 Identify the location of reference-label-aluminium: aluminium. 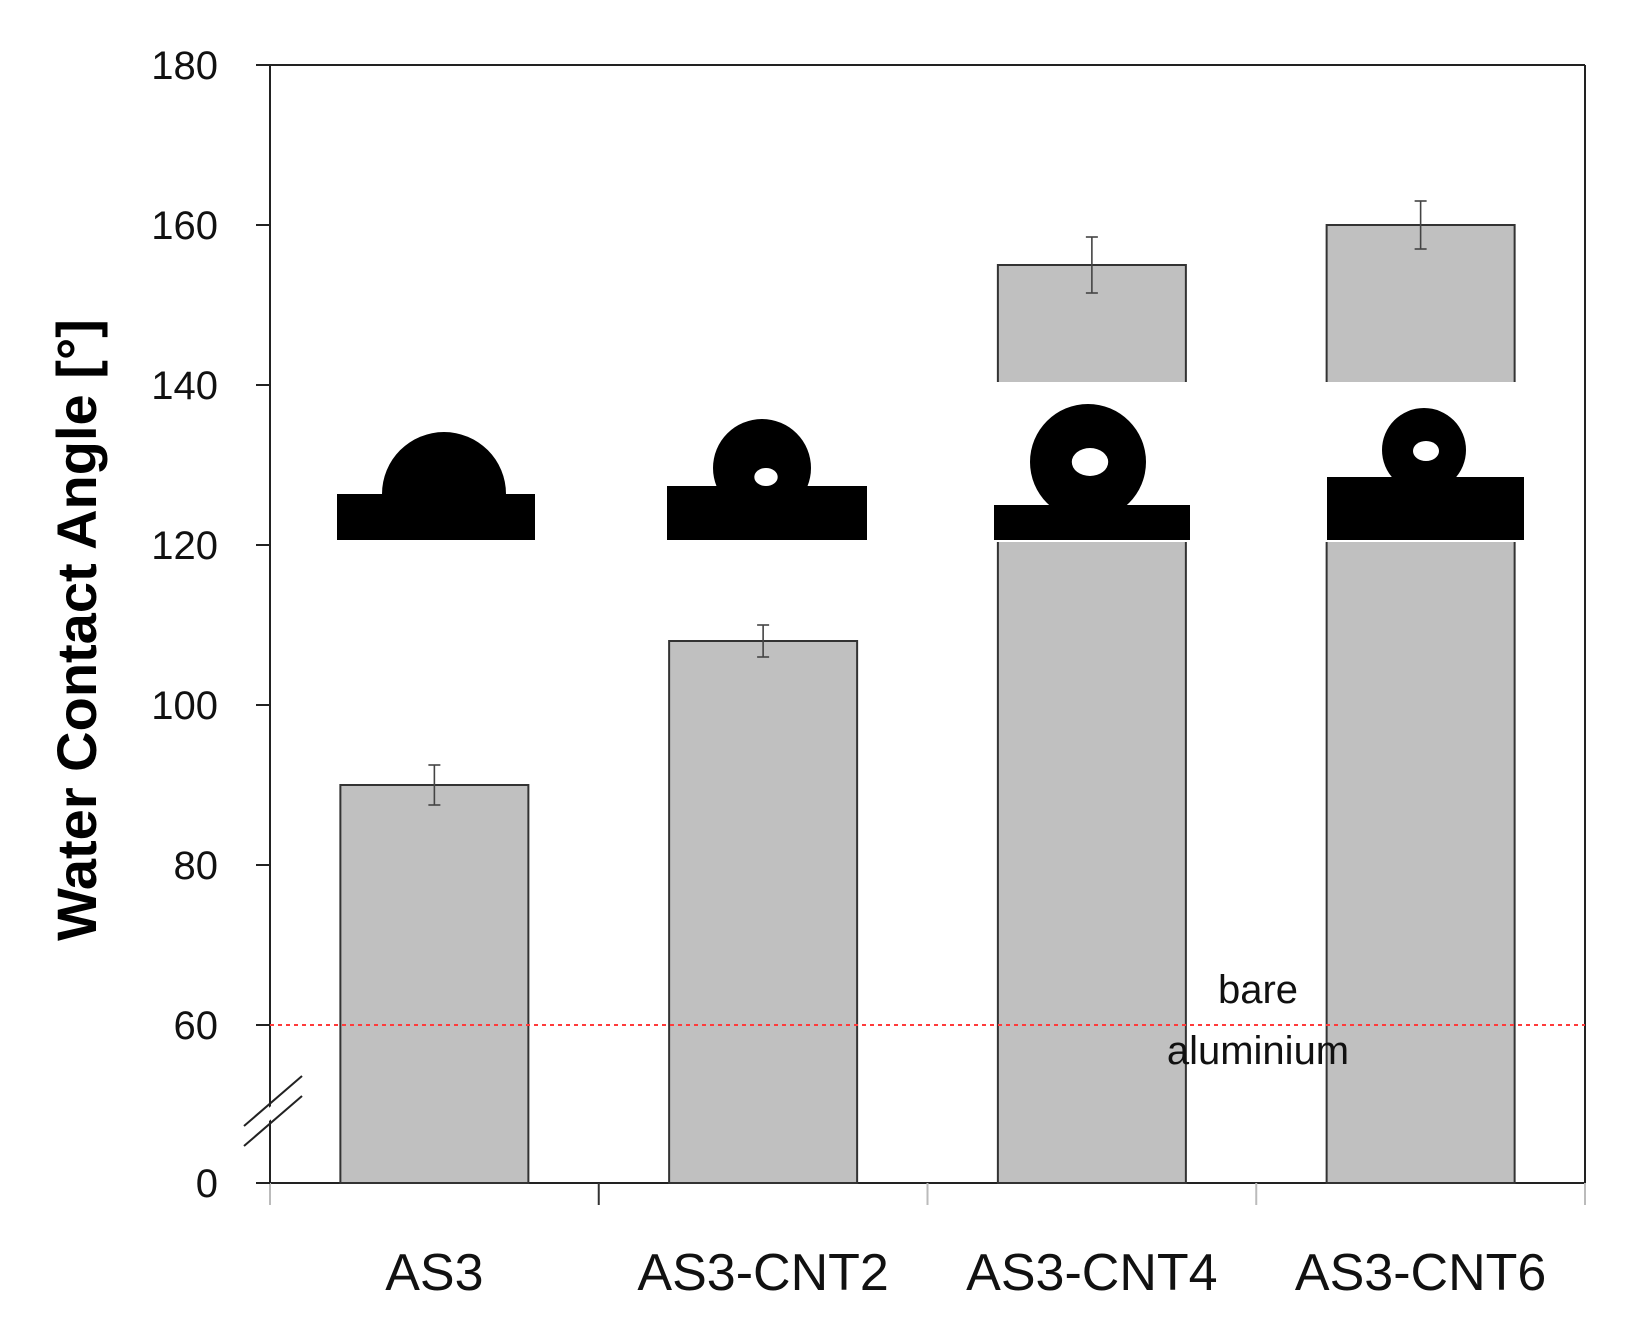
(1258, 1051).